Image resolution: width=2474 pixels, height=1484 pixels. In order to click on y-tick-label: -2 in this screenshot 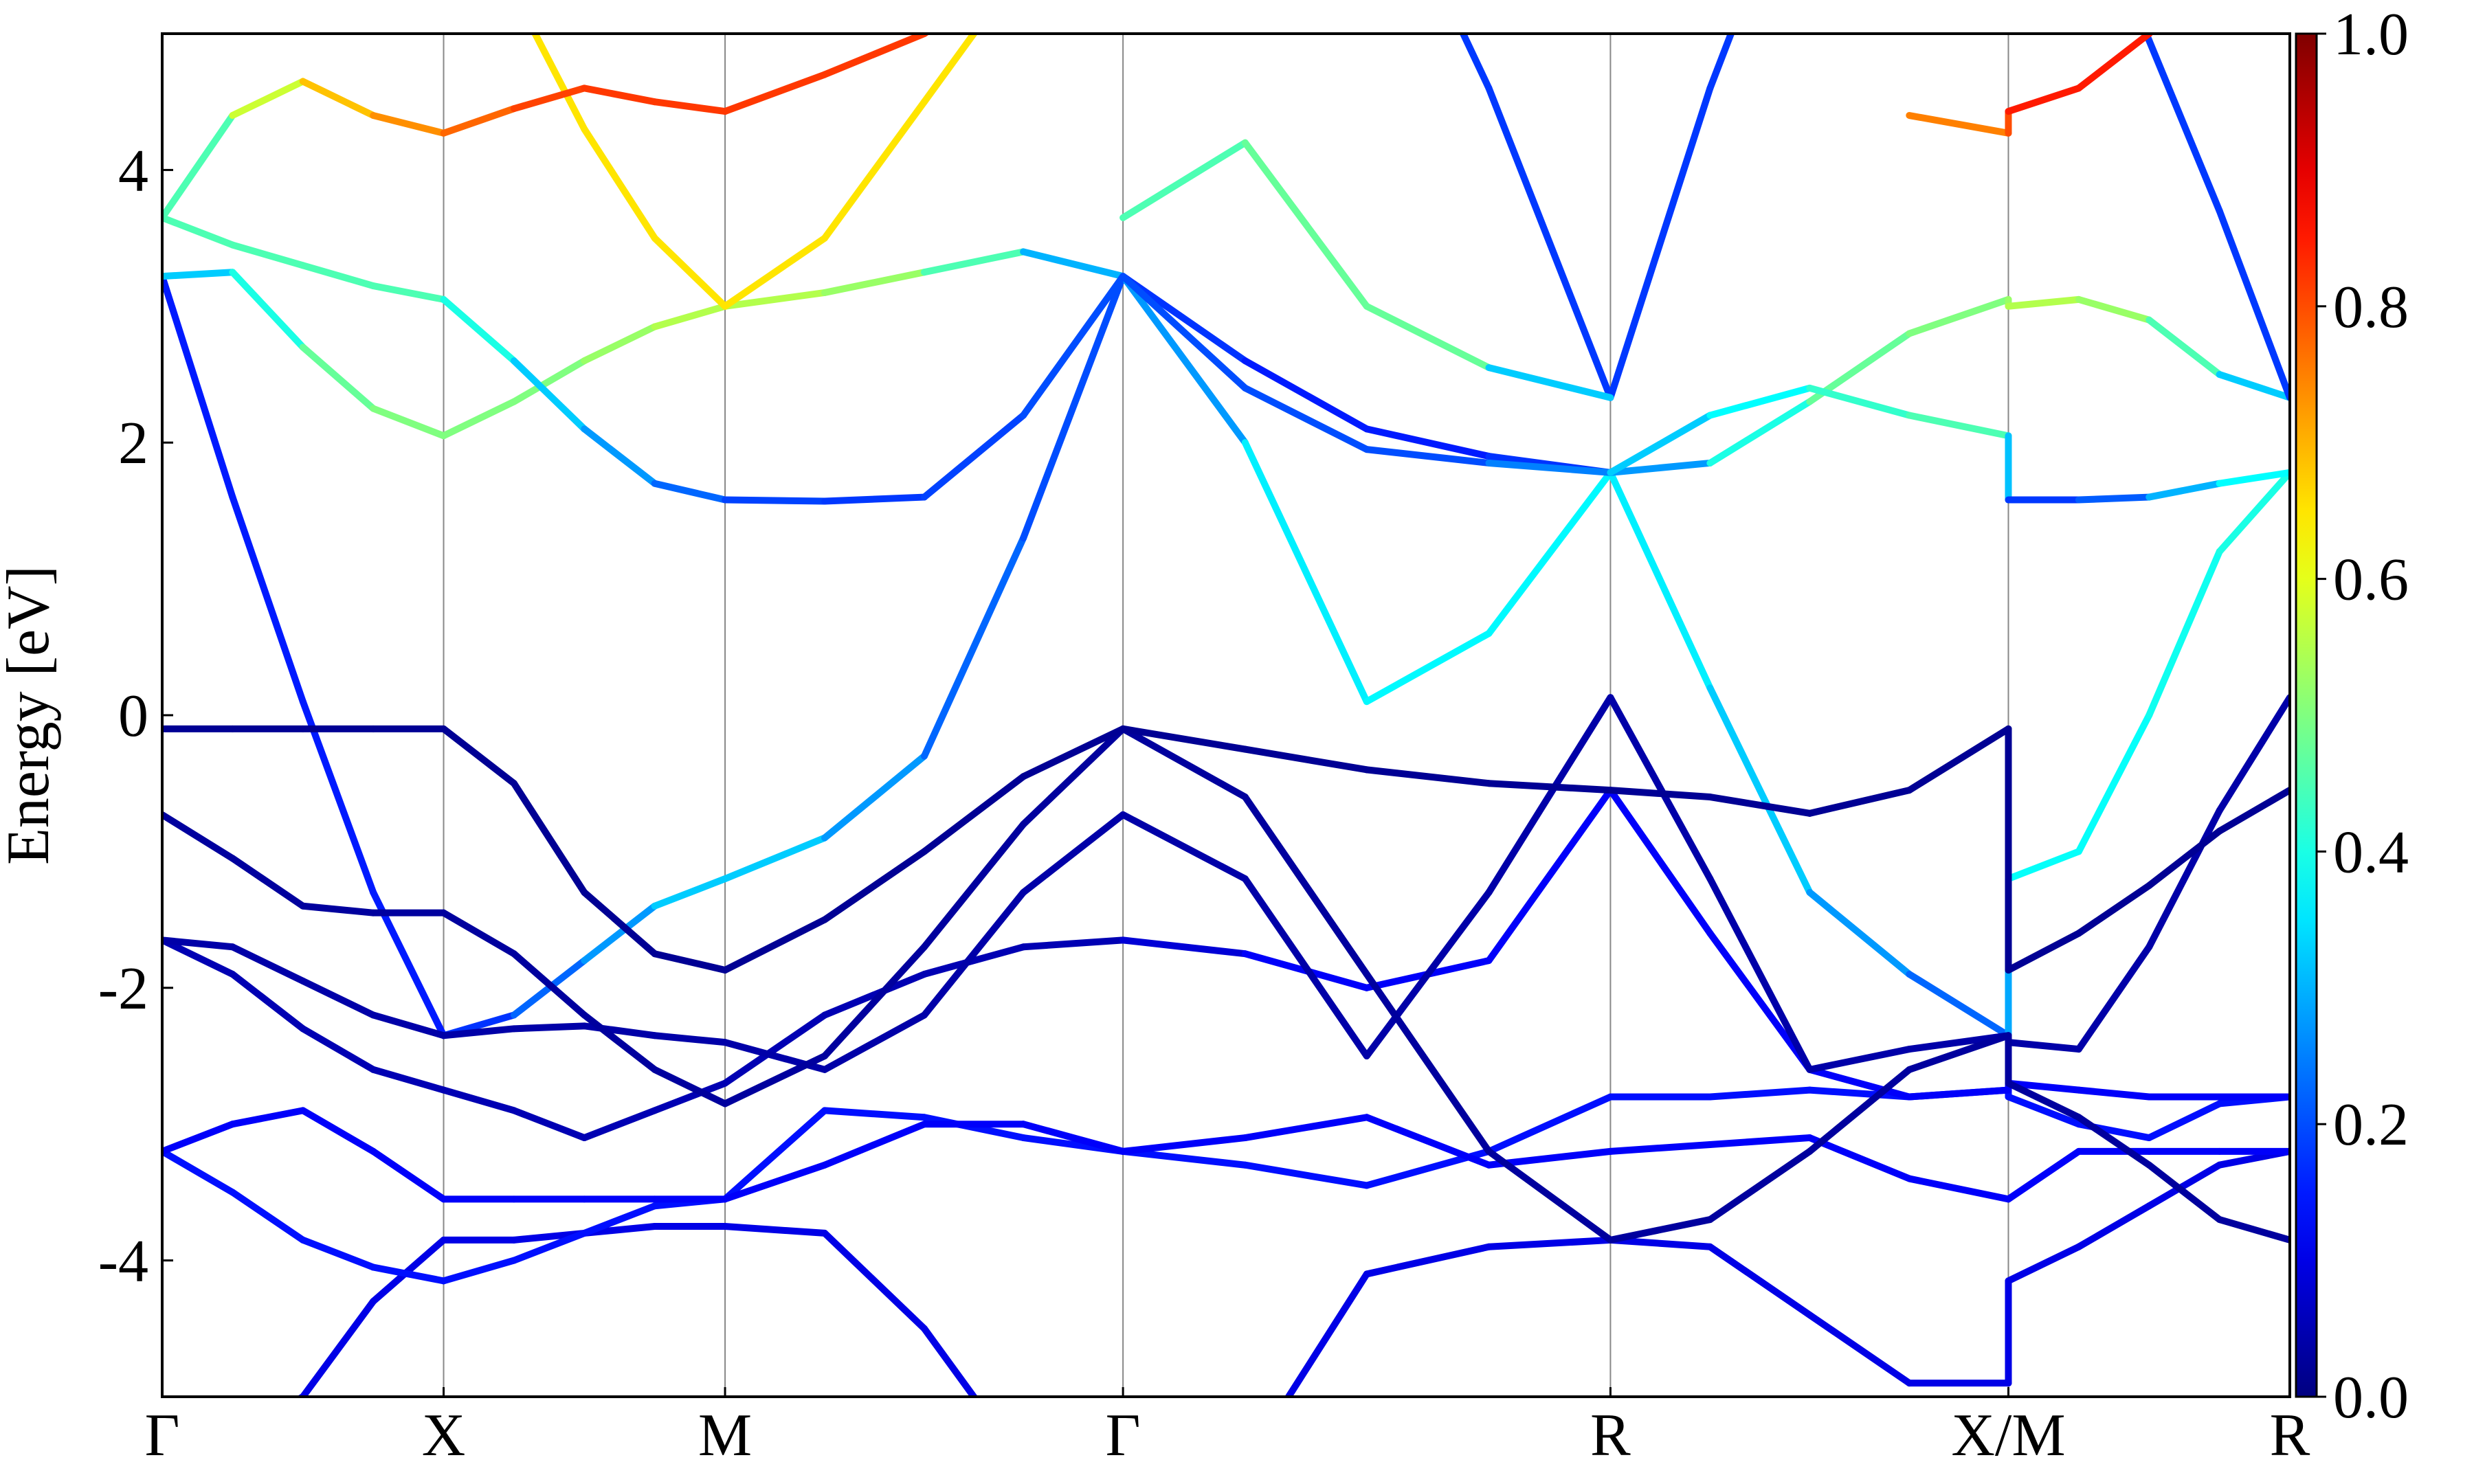, I will do `click(123, 989)`.